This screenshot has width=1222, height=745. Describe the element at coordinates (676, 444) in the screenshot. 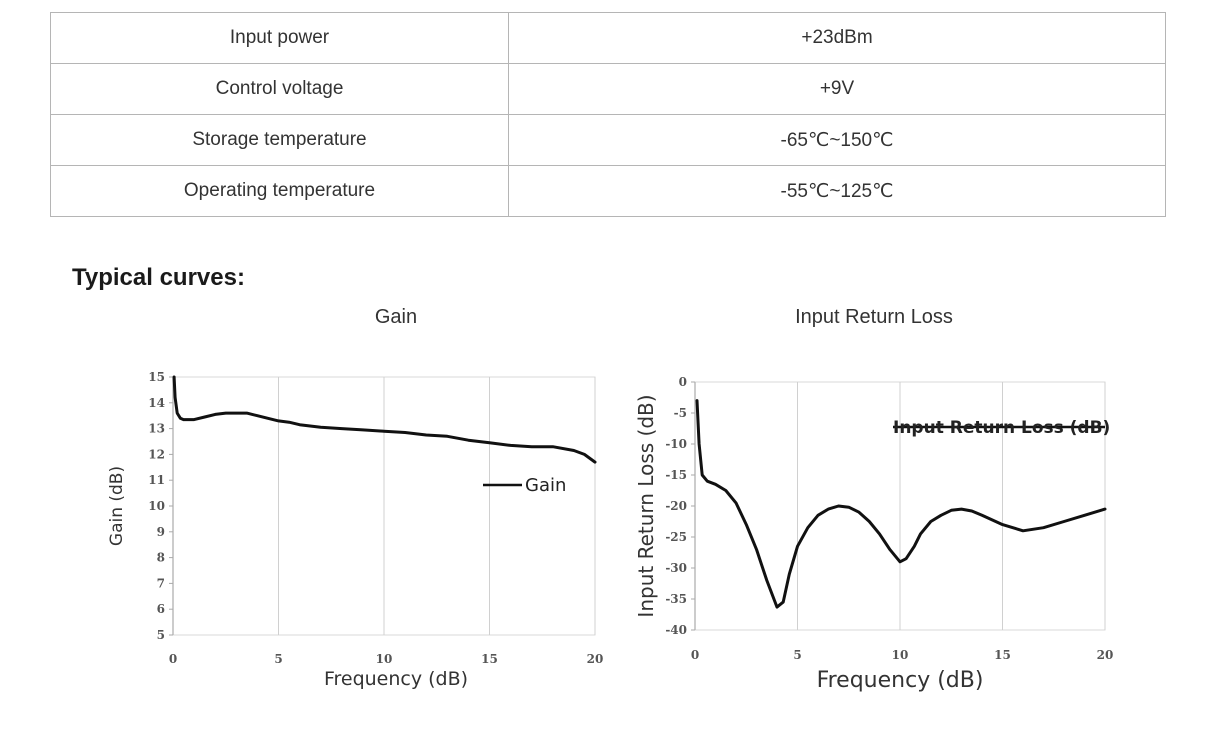

I see `y-tick-label: -10` at that location.